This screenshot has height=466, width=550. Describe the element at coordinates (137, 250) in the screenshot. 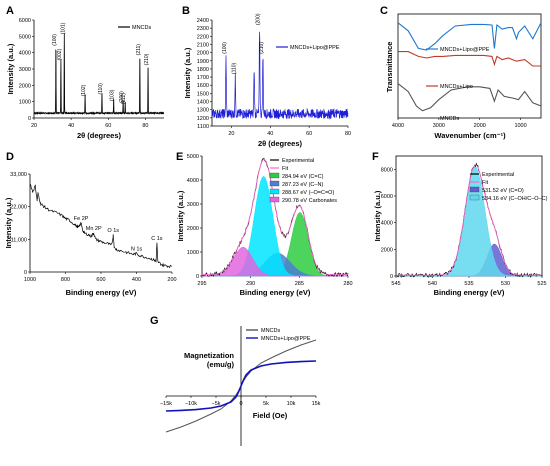

I see `panel-d-peak-annotation: N 1s` at that location.